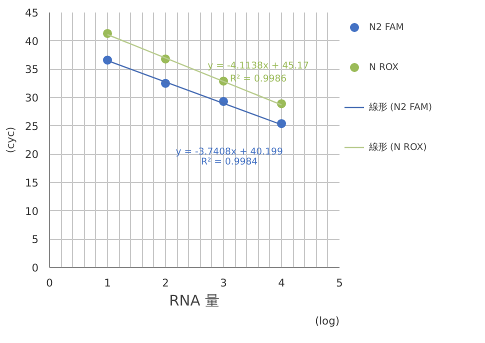 This screenshot has height=343, width=485. Describe the element at coordinates (31, 183) in the screenshot. I see `y-tick-label: 15` at that location.